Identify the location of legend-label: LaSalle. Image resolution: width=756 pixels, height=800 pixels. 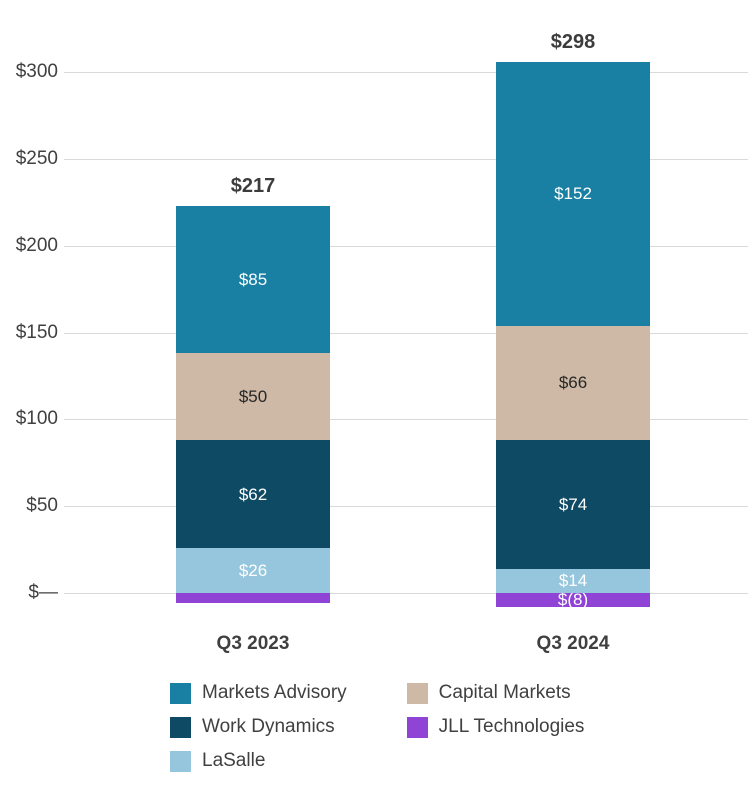
(234, 760).